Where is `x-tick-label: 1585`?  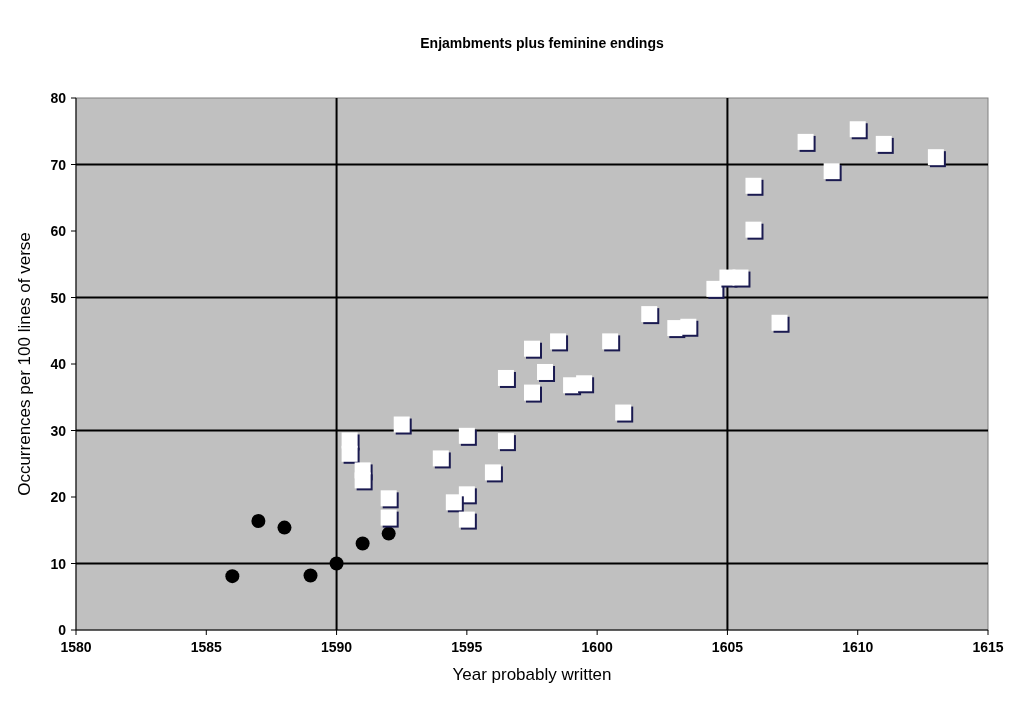 x-tick-label: 1585 is located at coordinates (206, 647).